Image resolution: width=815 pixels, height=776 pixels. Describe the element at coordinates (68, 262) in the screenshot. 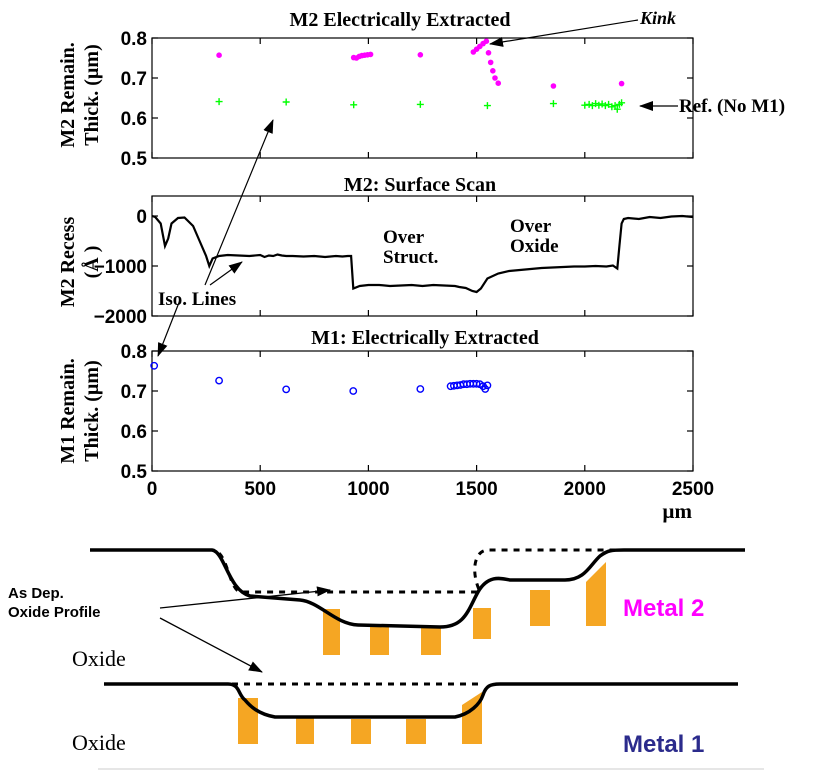

I see `panel2-ylabel-line1: M2 Recess` at that location.